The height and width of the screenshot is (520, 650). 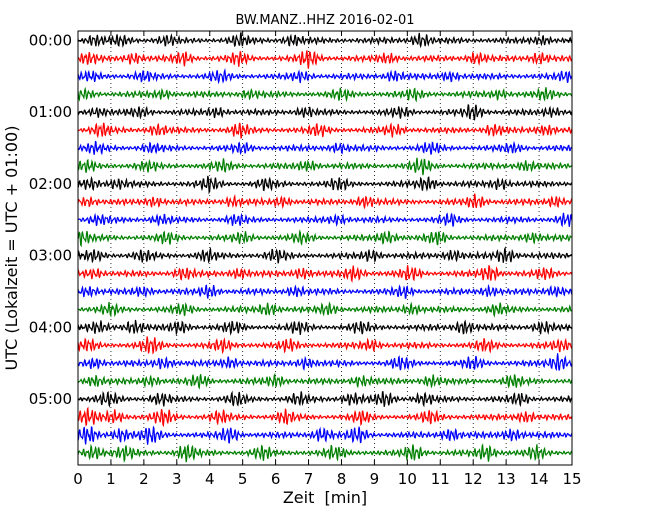 I want to click on y-tick-label: 04:00, so click(x=50, y=327).